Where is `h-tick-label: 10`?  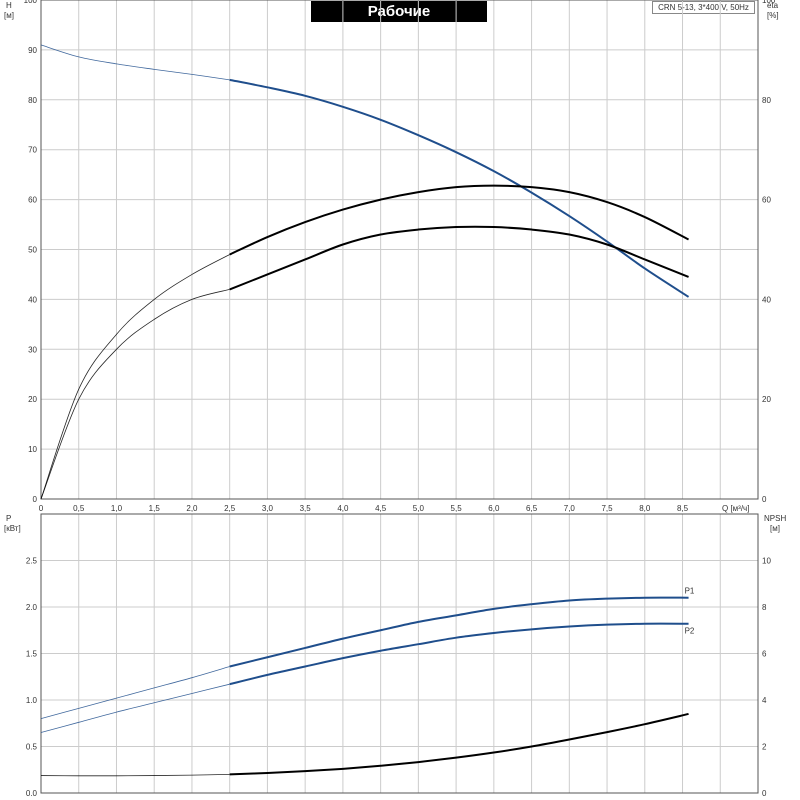 h-tick-label: 10 is located at coordinates (32, 449).